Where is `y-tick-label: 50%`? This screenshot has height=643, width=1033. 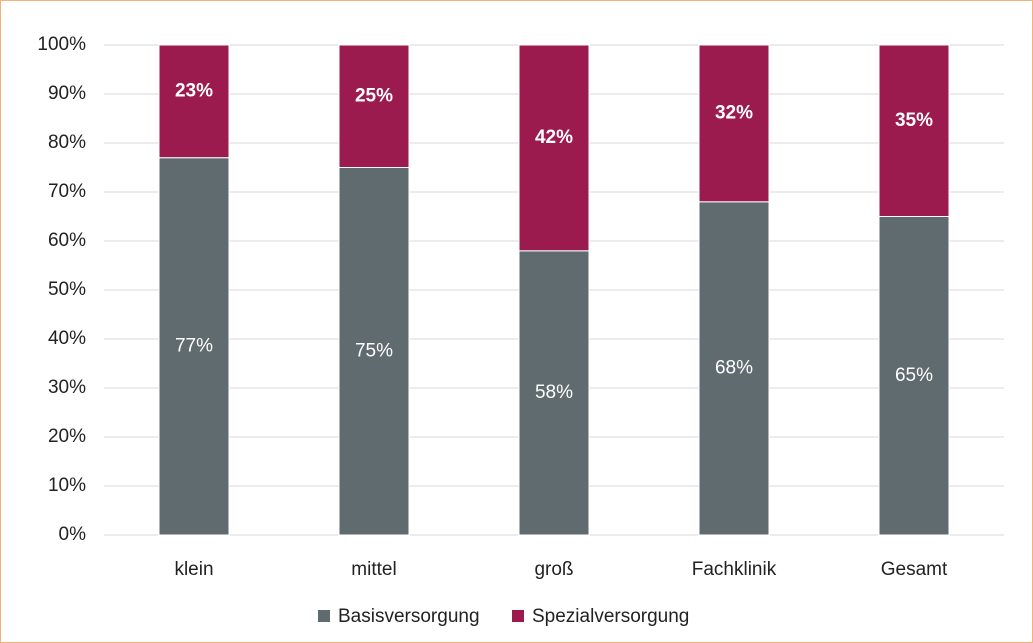
y-tick-label: 50% is located at coordinates (67, 289).